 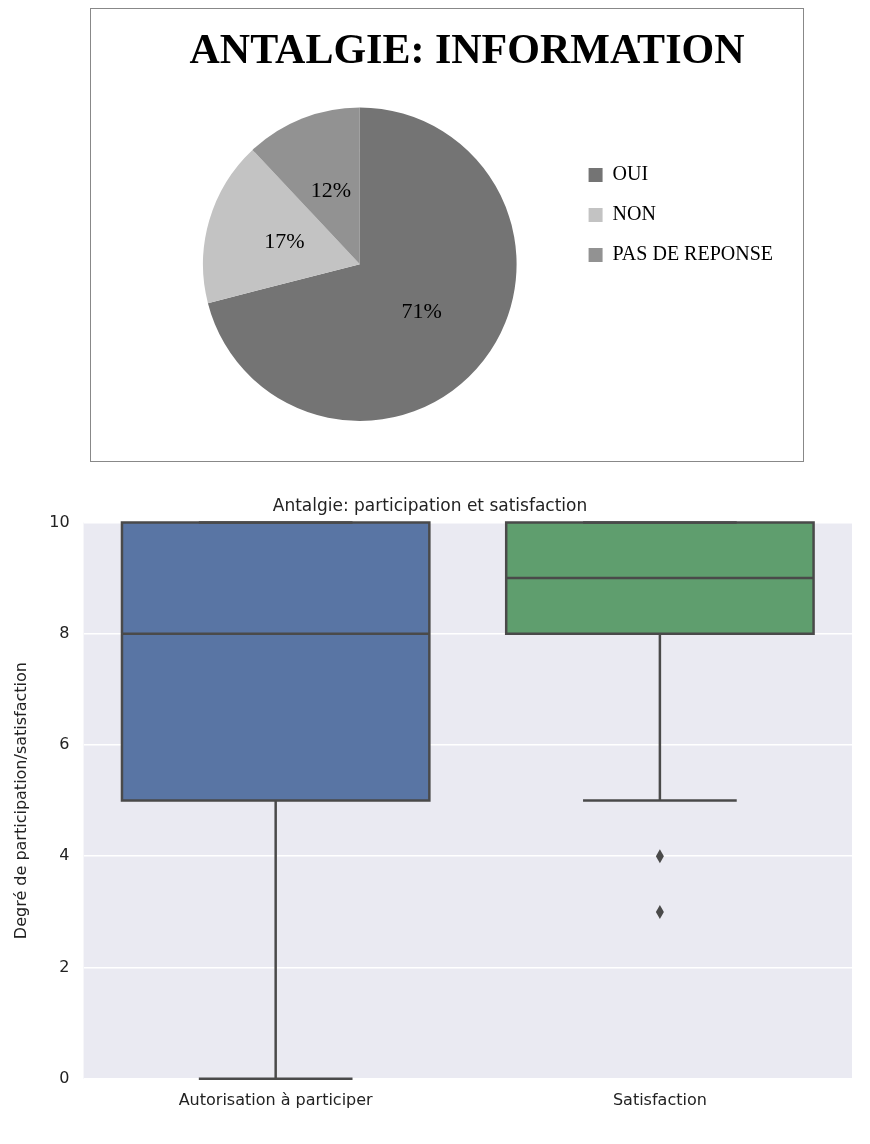 I want to click on y-tick-label: 4, so click(x=64, y=855).